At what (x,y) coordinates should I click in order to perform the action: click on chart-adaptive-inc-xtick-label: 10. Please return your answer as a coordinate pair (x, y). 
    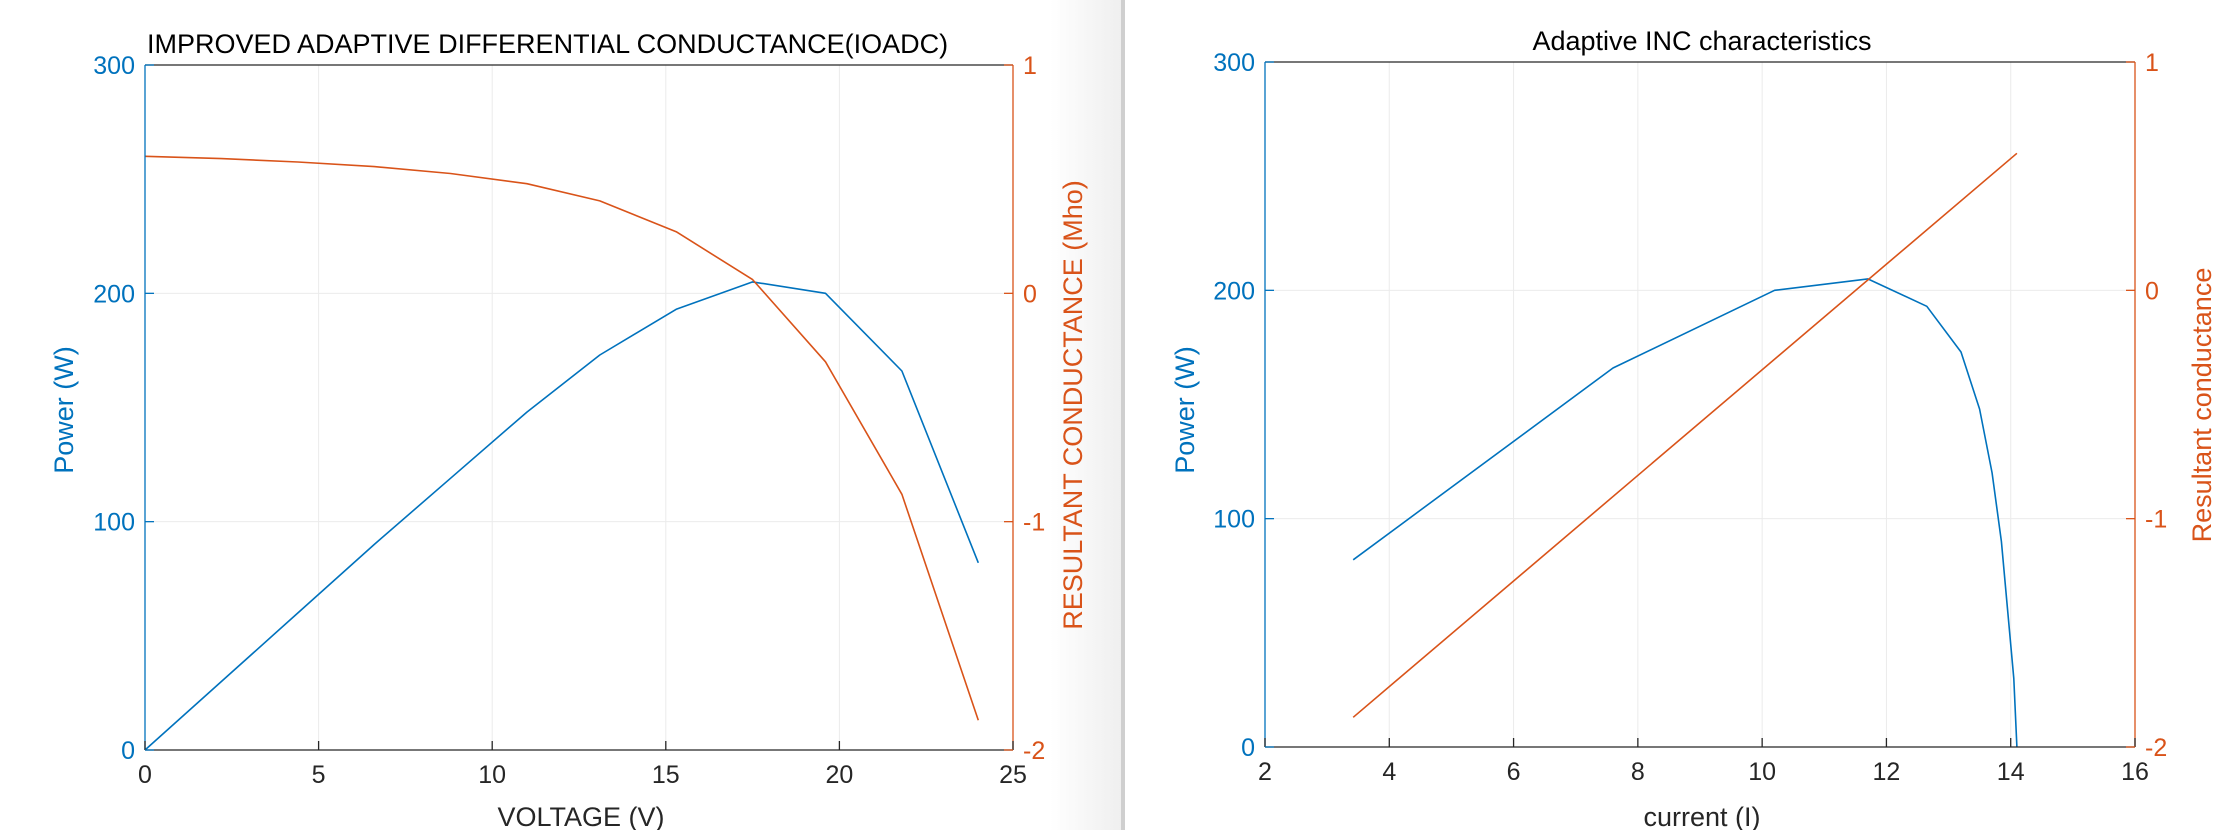
    Looking at the image, I should click on (1762, 772).